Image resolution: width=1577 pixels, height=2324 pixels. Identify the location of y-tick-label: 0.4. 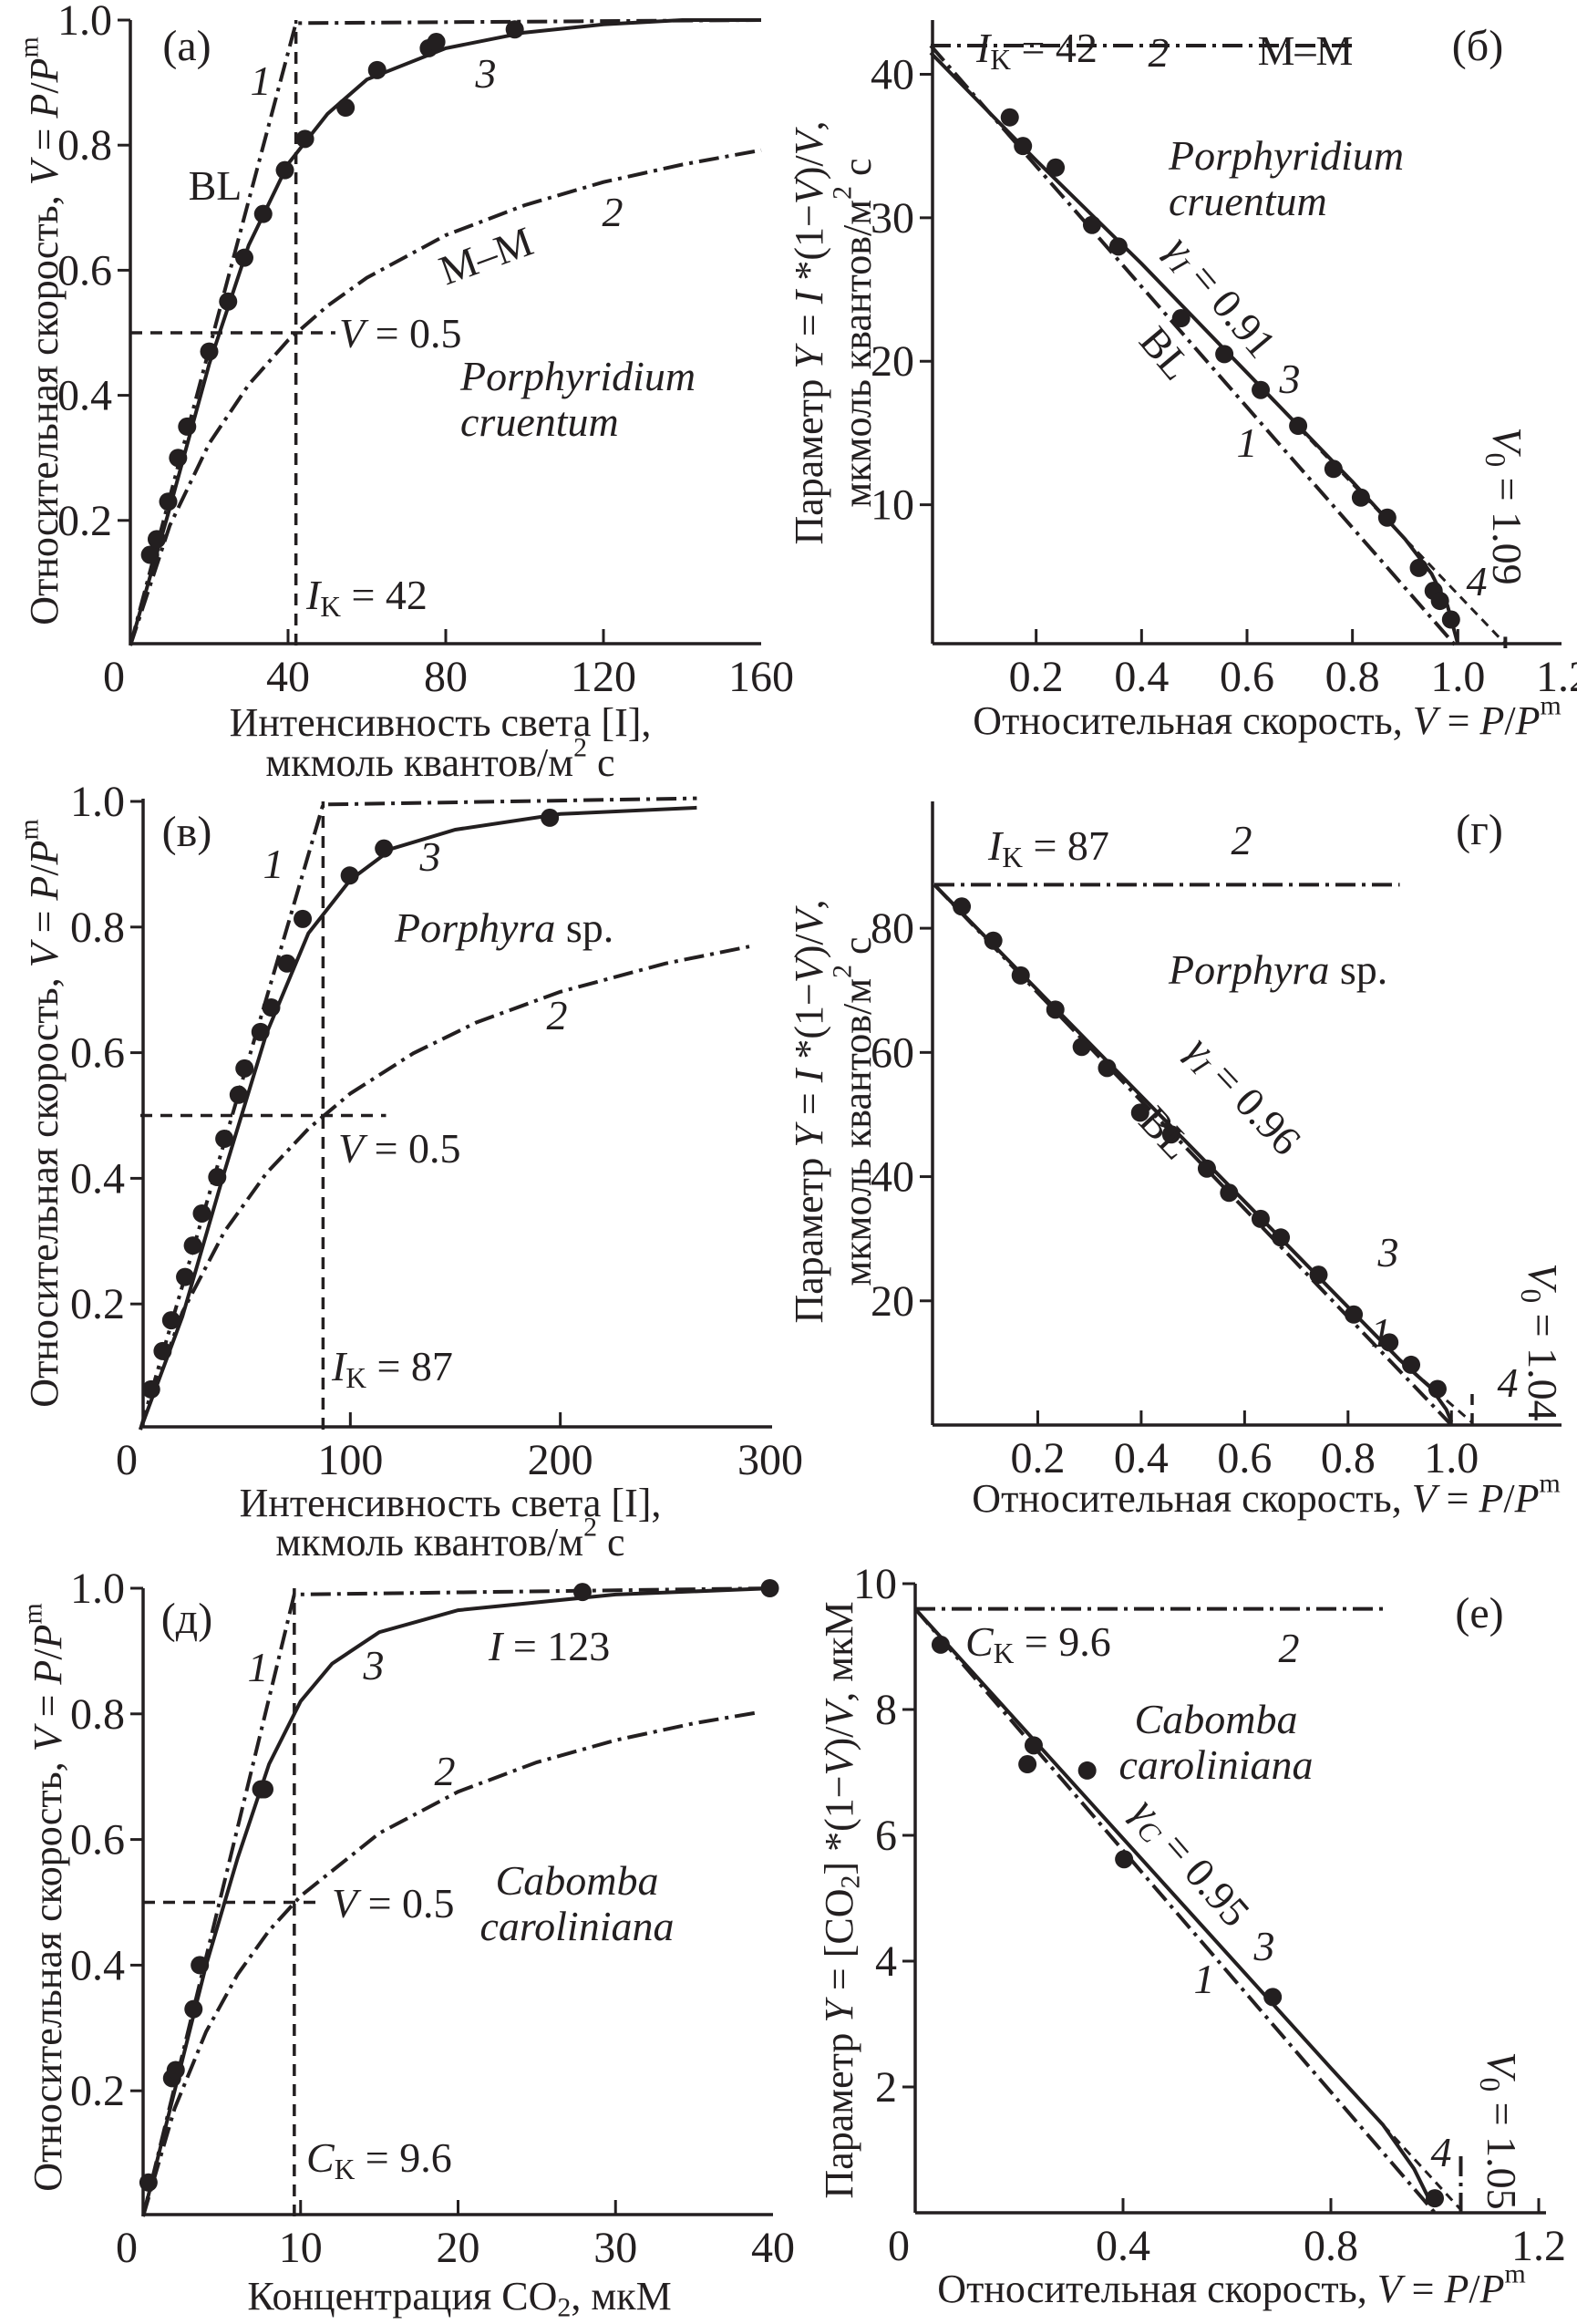
(97, 1178).